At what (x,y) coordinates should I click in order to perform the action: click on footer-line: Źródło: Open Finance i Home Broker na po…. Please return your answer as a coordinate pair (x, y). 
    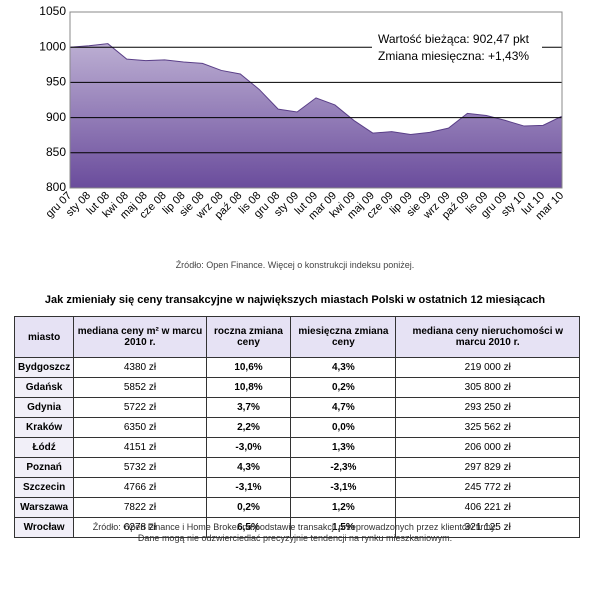
    Looking at the image, I should click on (295, 527).